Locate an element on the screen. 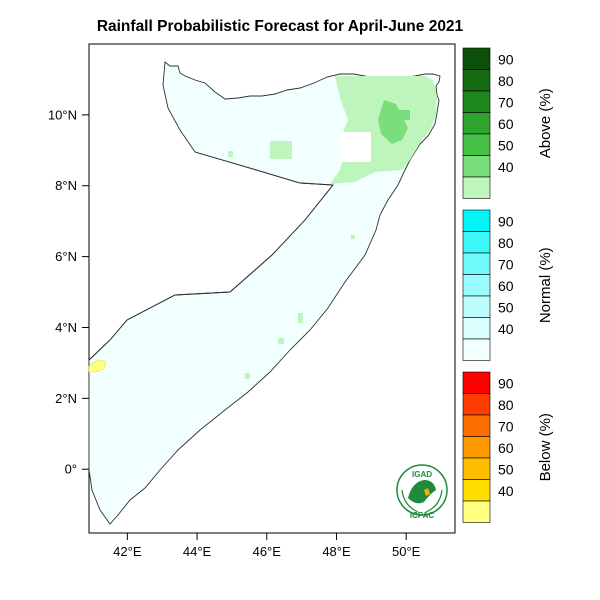 Image resolution: width=600 pixels, height=600 pixels. colorbar-1: 90 80 70 60 50 40 Normal (%) is located at coordinates (508, 285).